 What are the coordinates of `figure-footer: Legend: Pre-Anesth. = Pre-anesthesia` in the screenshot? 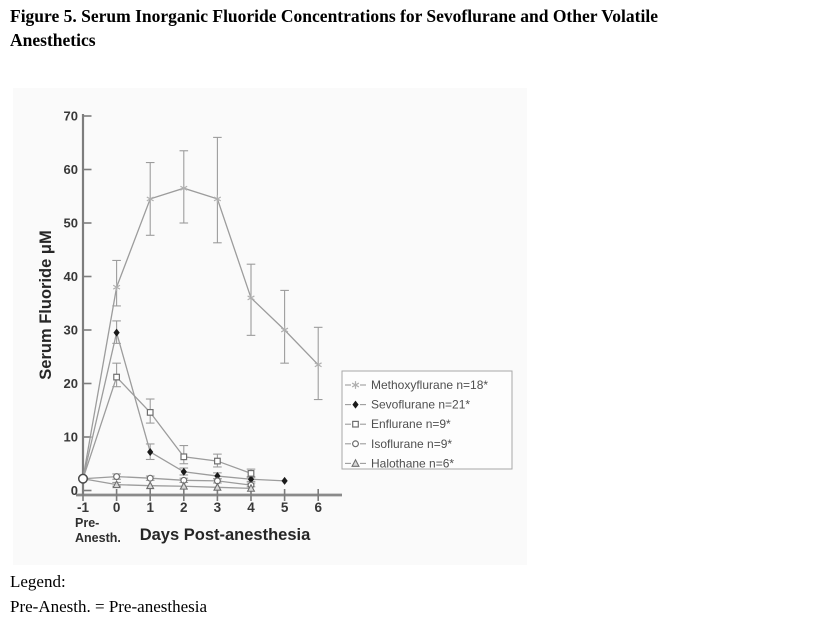 It's located at (108, 594).